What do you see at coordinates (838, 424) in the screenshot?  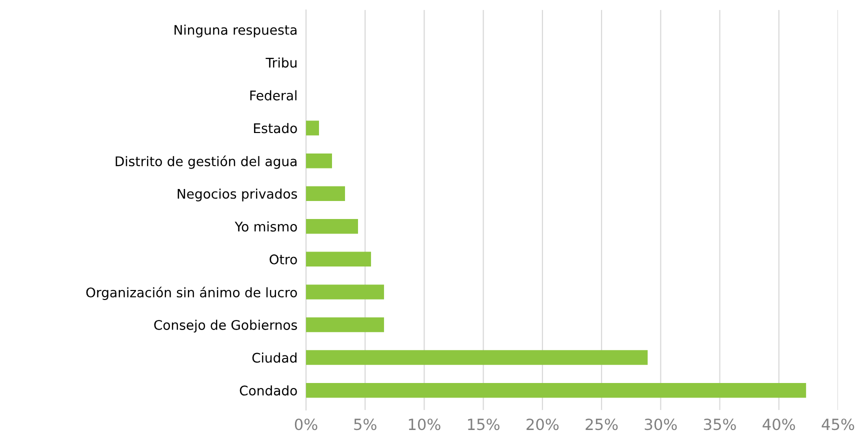 I see `x-tick-label: 45%` at bounding box center [838, 424].